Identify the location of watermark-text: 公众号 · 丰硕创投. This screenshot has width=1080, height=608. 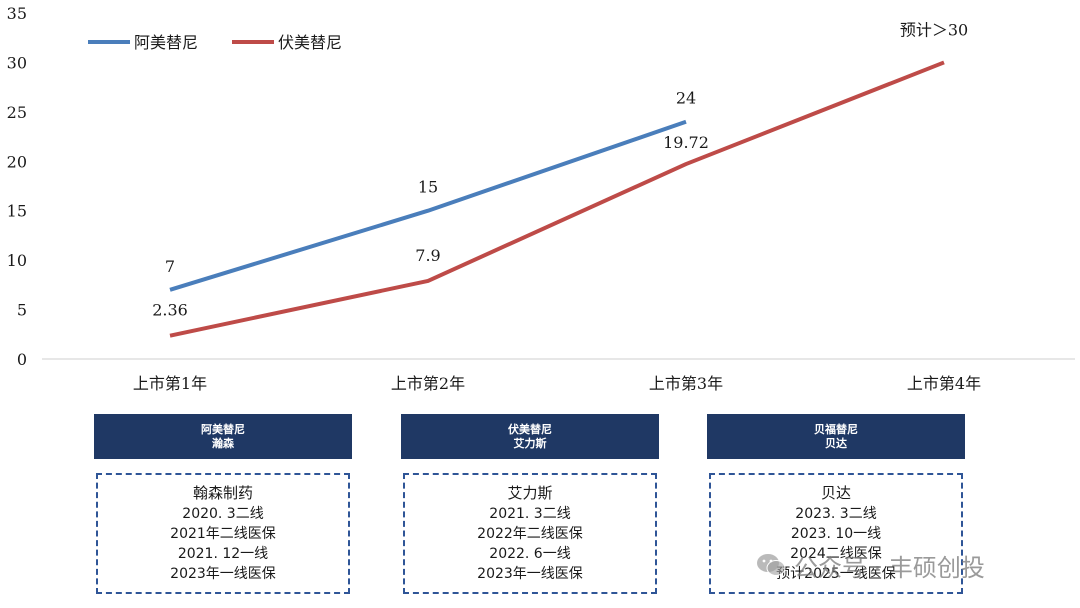
(889, 567).